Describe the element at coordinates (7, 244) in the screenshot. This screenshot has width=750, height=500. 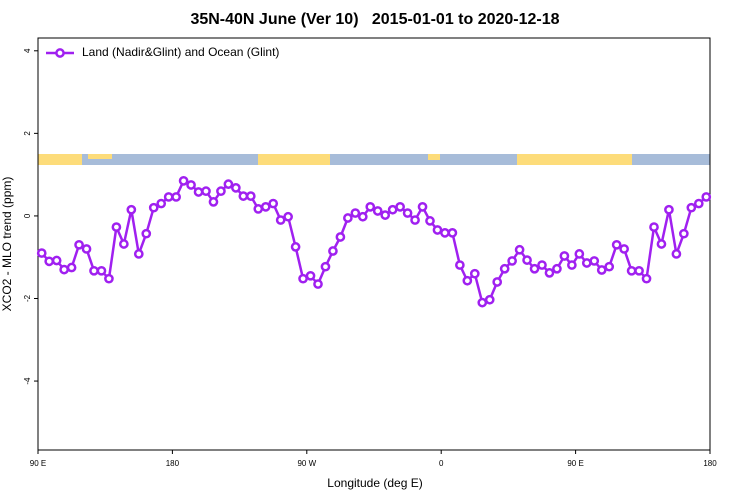
I see `y-axis-label: XCO2 - MLO trend (ppm)` at that location.